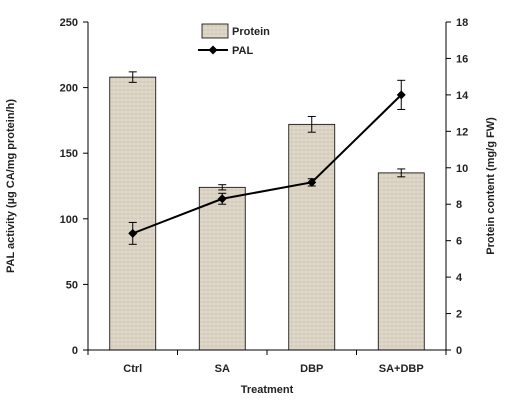  Describe the element at coordinates (133, 233) in the screenshot. I see `pal-point-ctrl` at that location.